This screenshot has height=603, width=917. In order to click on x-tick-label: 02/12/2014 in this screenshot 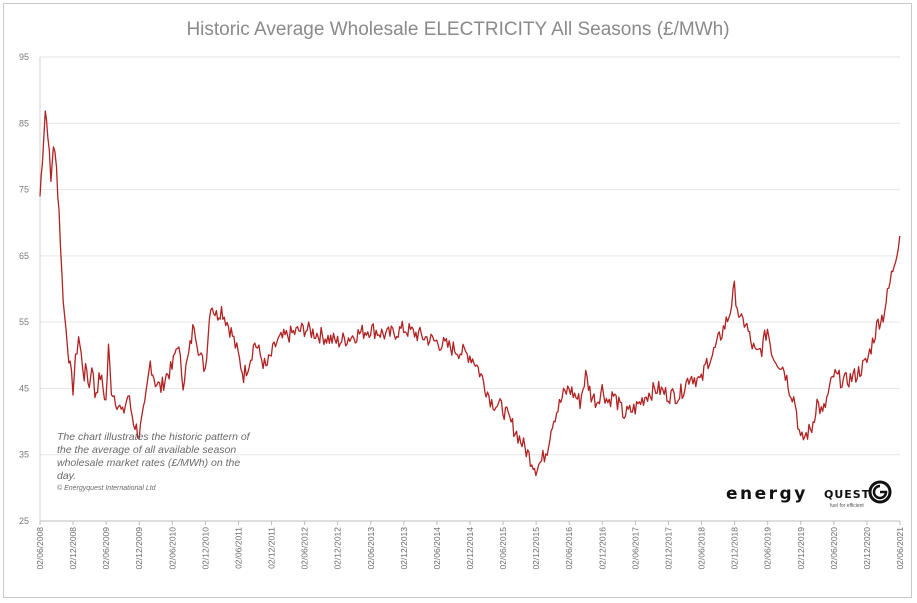, I will do `click(470, 548)`.